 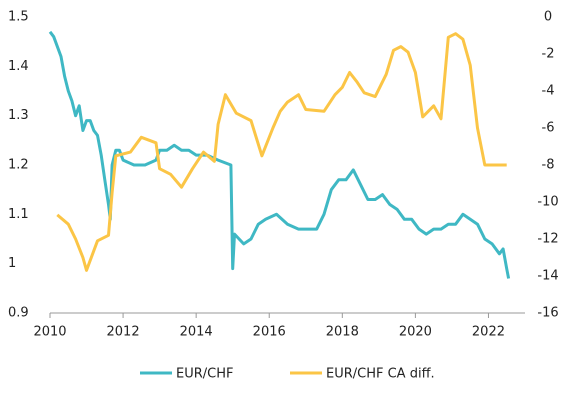 What do you see at coordinates (18, 115) in the screenshot?
I see `y-tick-label: 1.3` at bounding box center [18, 115].